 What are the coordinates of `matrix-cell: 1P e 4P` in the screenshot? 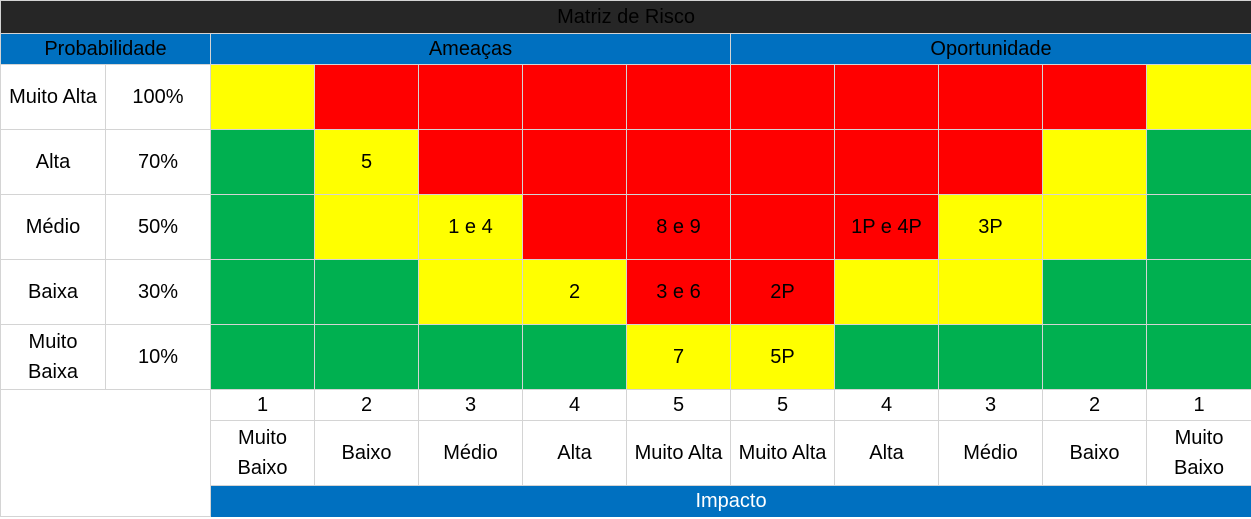 It's located at (886, 227).